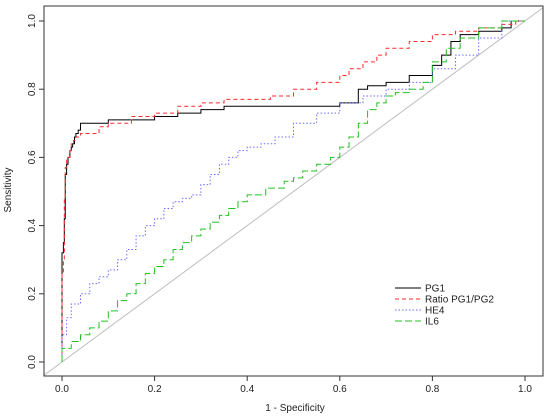 Image resolution: width=550 pixels, height=420 pixels. I want to click on x-axis-title: 1 - Specificity, so click(294, 408).